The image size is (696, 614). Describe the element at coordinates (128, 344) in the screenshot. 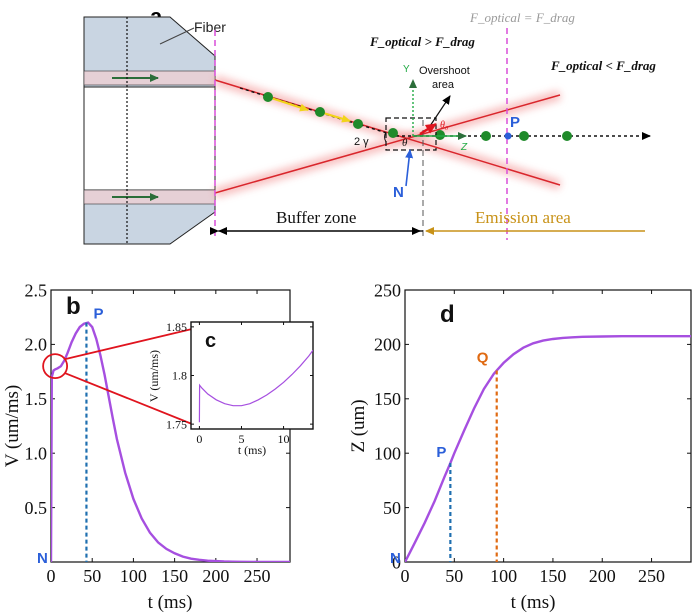

I see `zoom-link-upper` at that location.